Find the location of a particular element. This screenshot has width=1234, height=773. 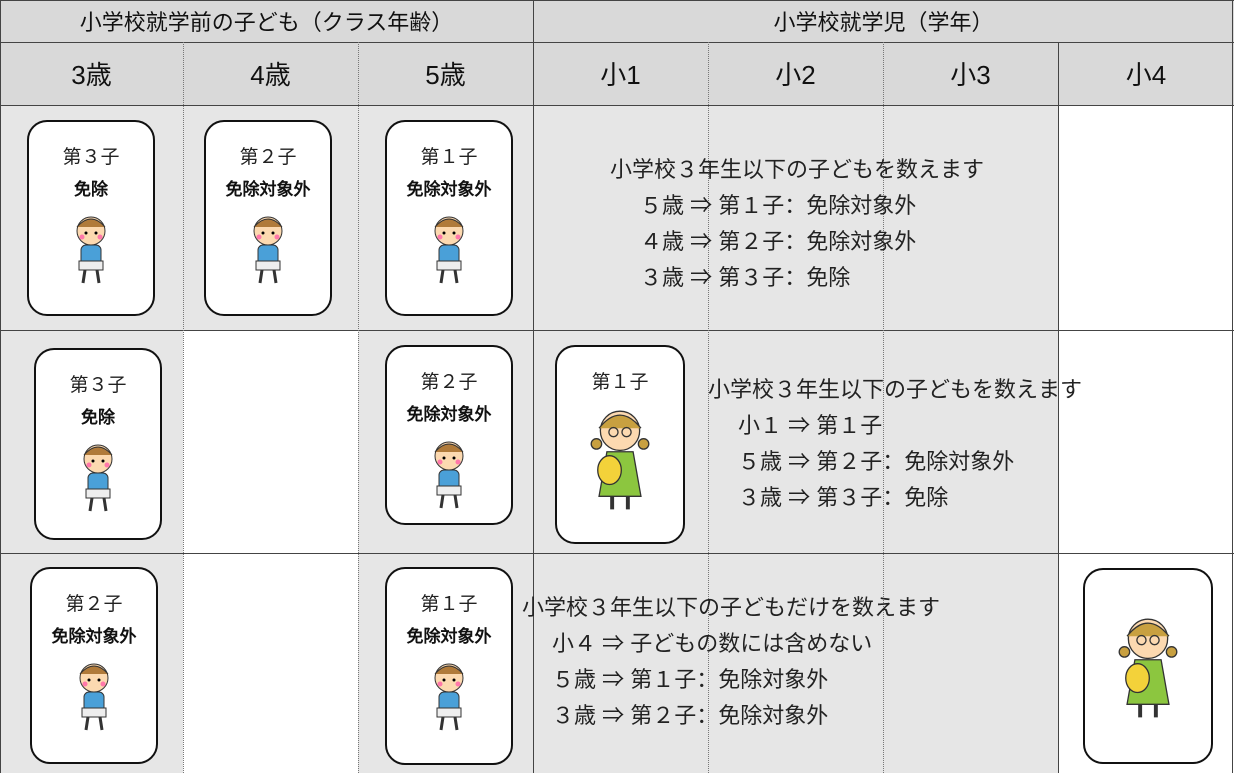

note-line: ３歳 ⇒ 第２子：免除対象外 is located at coordinates (690, 715).